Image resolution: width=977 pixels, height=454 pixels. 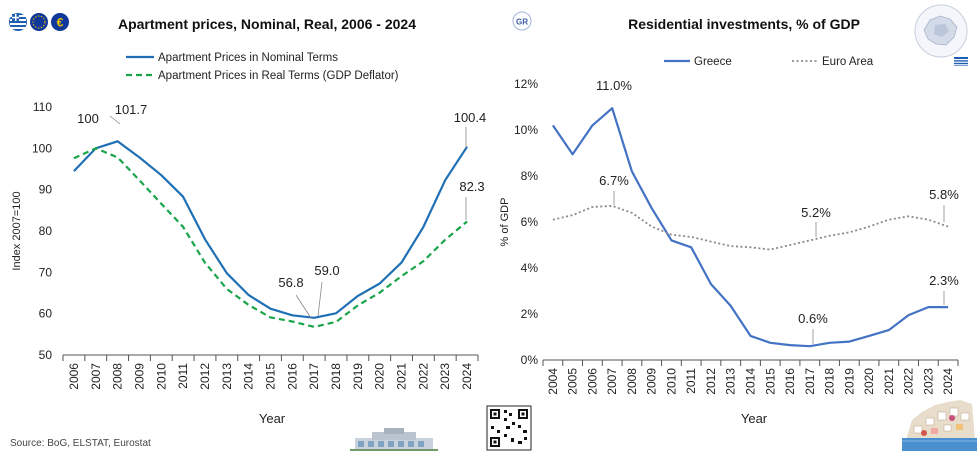 I want to click on data-label: 100.4, so click(x=470, y=117).